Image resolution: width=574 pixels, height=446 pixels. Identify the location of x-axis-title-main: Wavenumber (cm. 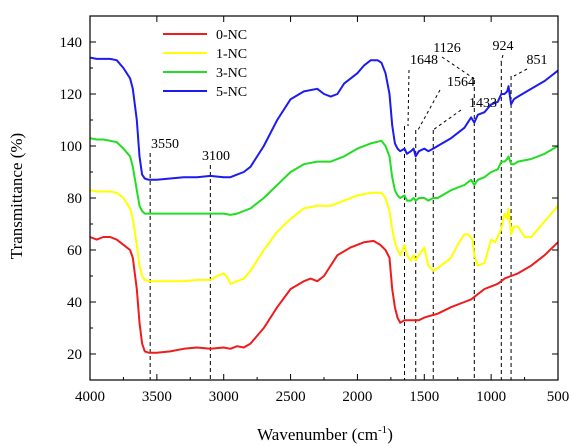
(317, 434).